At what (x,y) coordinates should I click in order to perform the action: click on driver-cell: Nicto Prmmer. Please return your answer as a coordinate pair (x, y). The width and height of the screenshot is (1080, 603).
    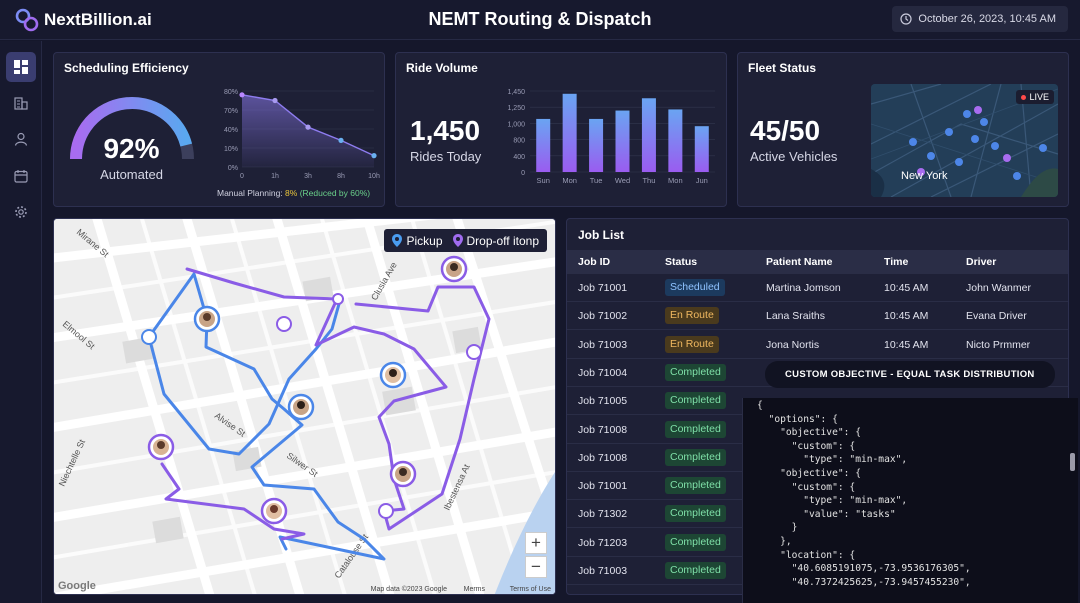
    Looking at the image, I should click on (998, 344).